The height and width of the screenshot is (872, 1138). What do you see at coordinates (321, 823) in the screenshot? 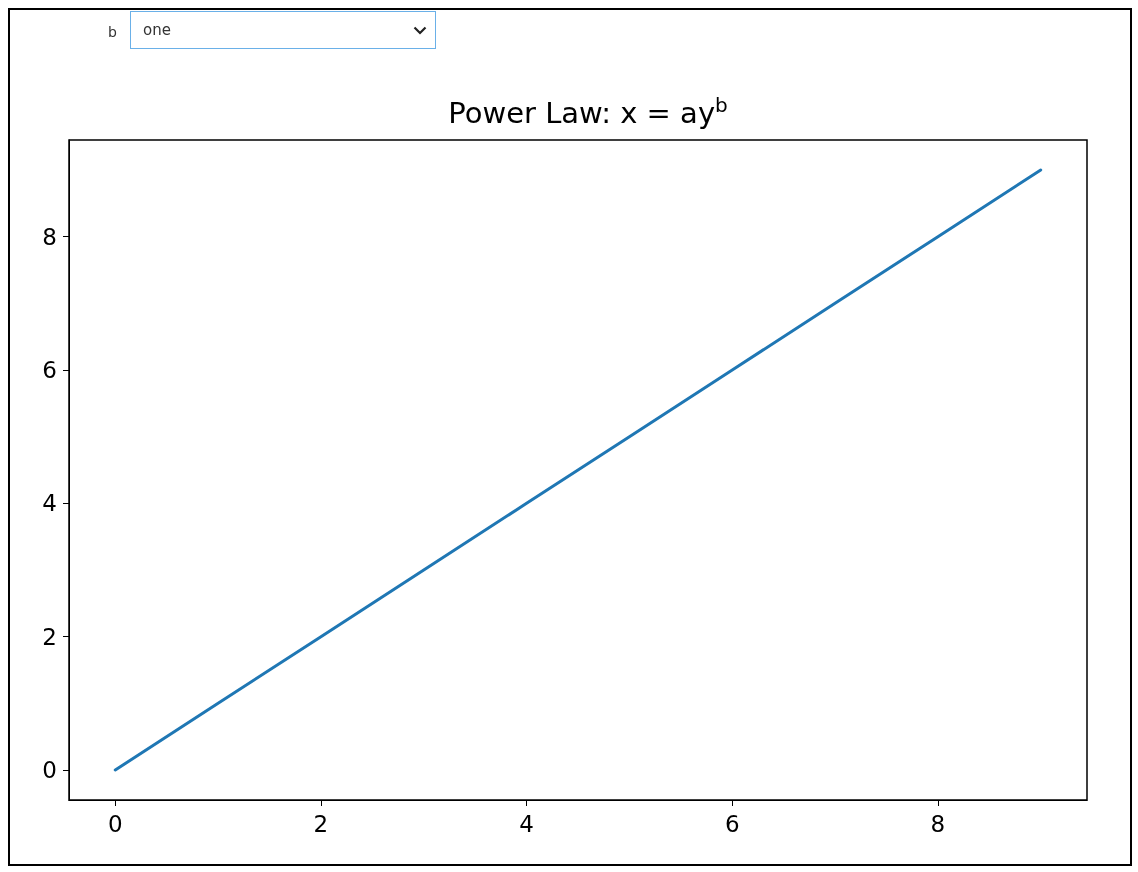
I see `x-tick-label: 2` at bounding box center [321, 823].